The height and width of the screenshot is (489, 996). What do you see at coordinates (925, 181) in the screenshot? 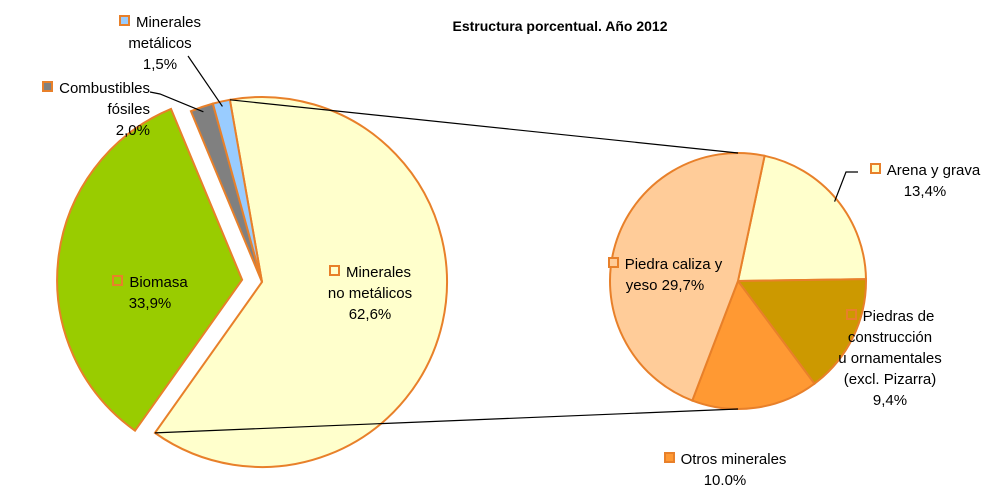
I see `data-label: Arena y grava 13,4%` at bounding box center [925, 181].